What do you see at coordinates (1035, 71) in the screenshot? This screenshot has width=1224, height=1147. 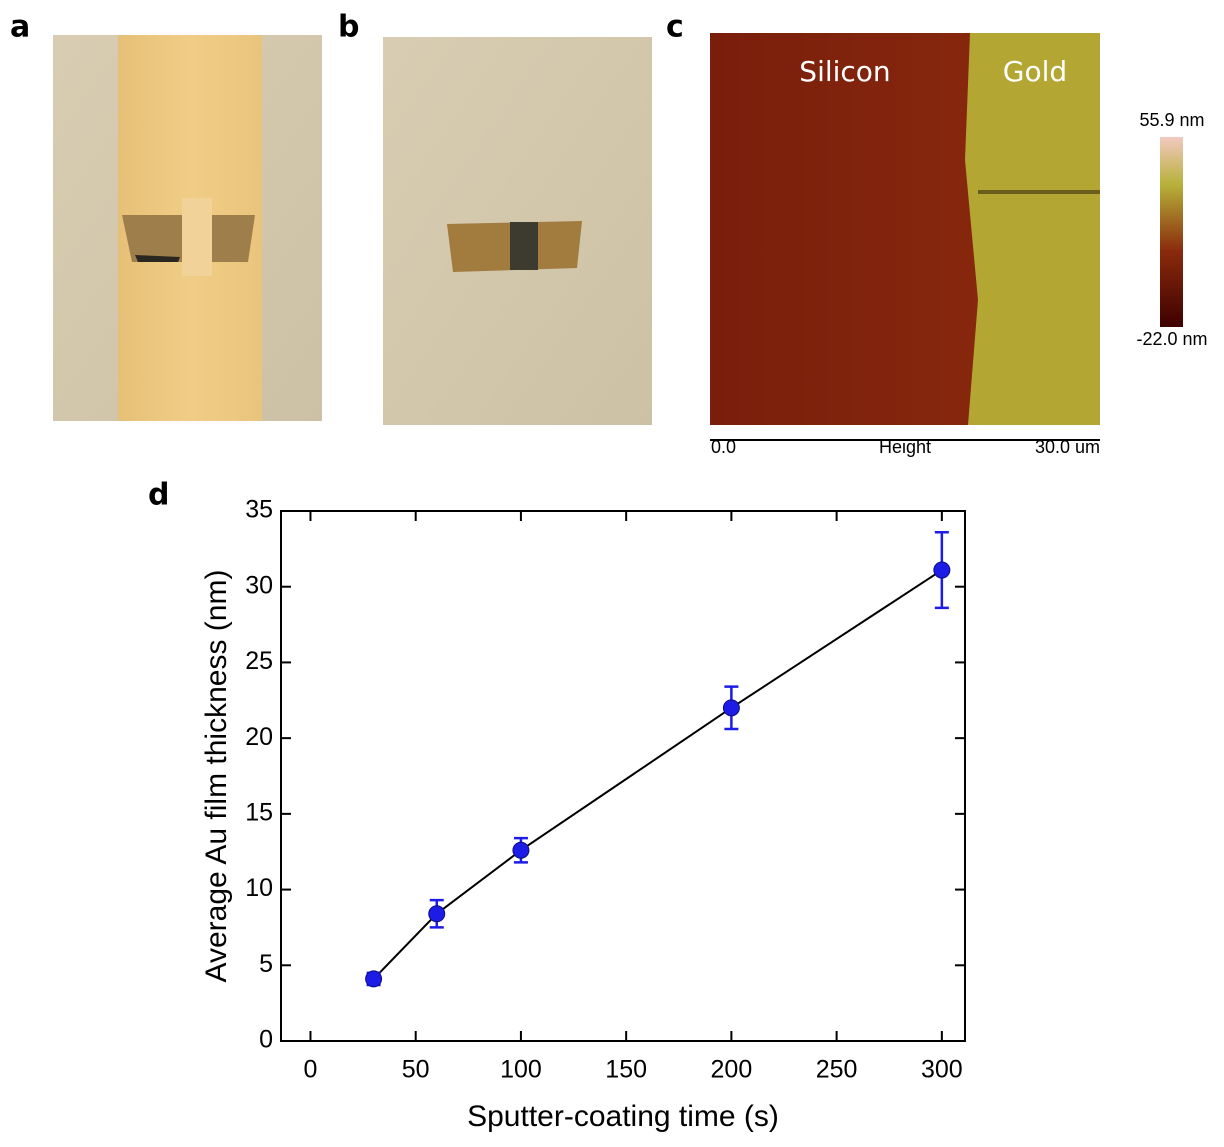 I see `region-label: Gold` at bounding box center [1035, 71].